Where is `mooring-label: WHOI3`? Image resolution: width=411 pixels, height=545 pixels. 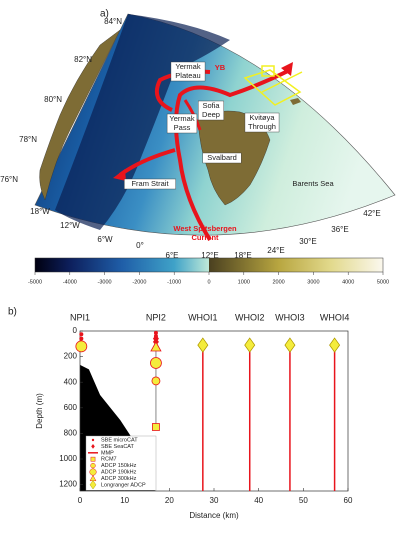 mooring-label: WHOI3 is located at coordinates (290, 317).